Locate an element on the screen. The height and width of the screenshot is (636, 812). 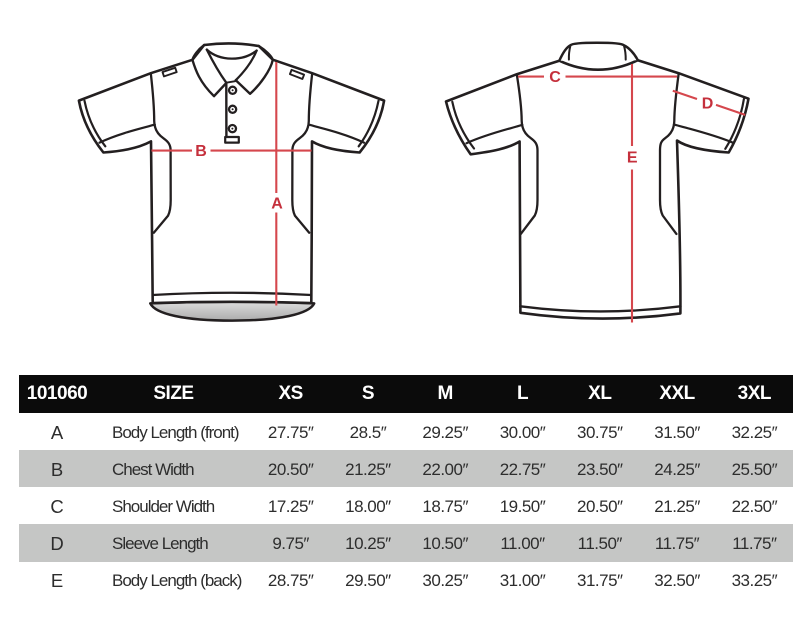
svg-text: D is located at coordinates (708, 103).